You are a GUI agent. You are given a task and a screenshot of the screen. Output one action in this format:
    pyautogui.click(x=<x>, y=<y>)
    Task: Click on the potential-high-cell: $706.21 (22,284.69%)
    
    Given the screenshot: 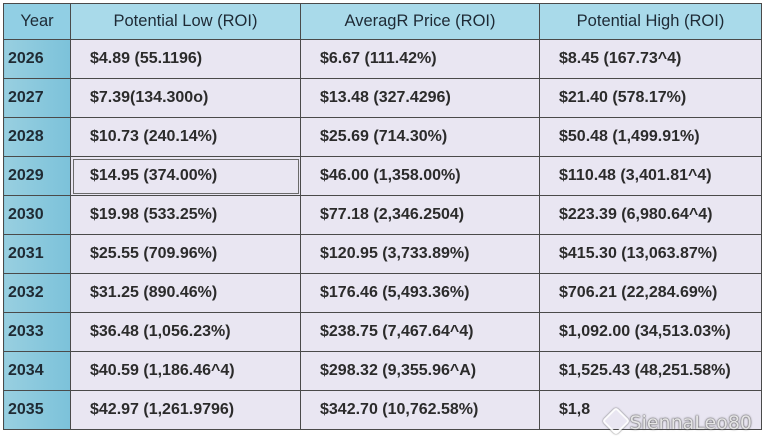 What is the action you would take?
    pyautogui.click(x=650, y=293)
    